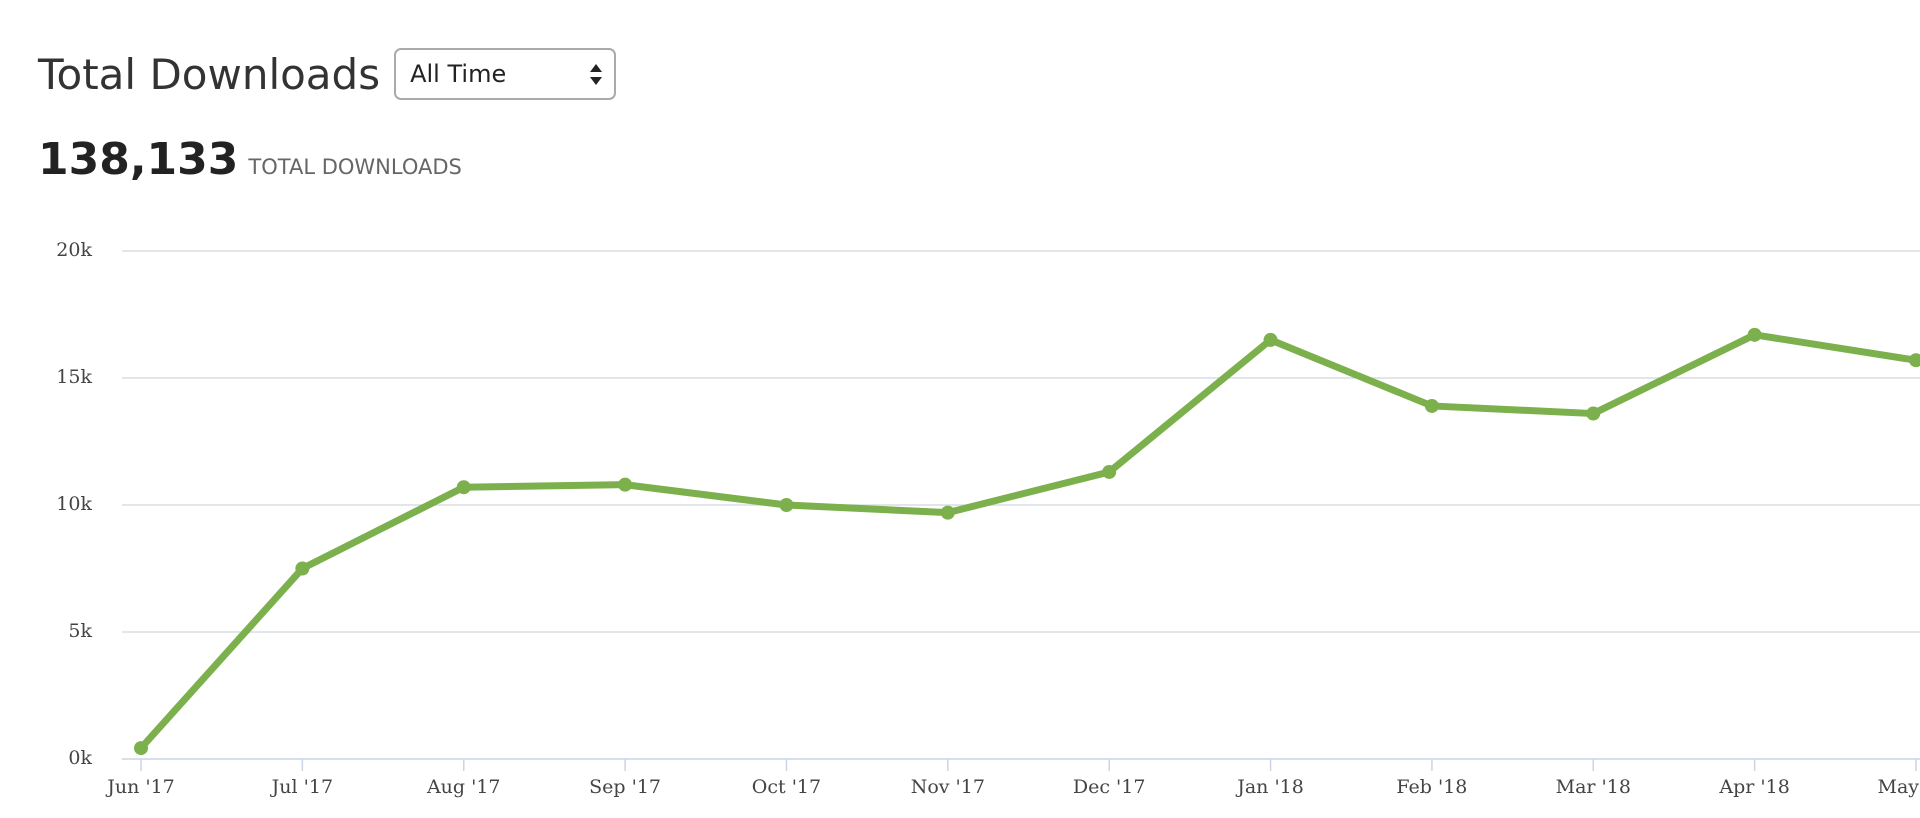  Describe the element at coordinates (140, 787) in the screenshot. I see `x-tick-label: Jun '17` at that location.